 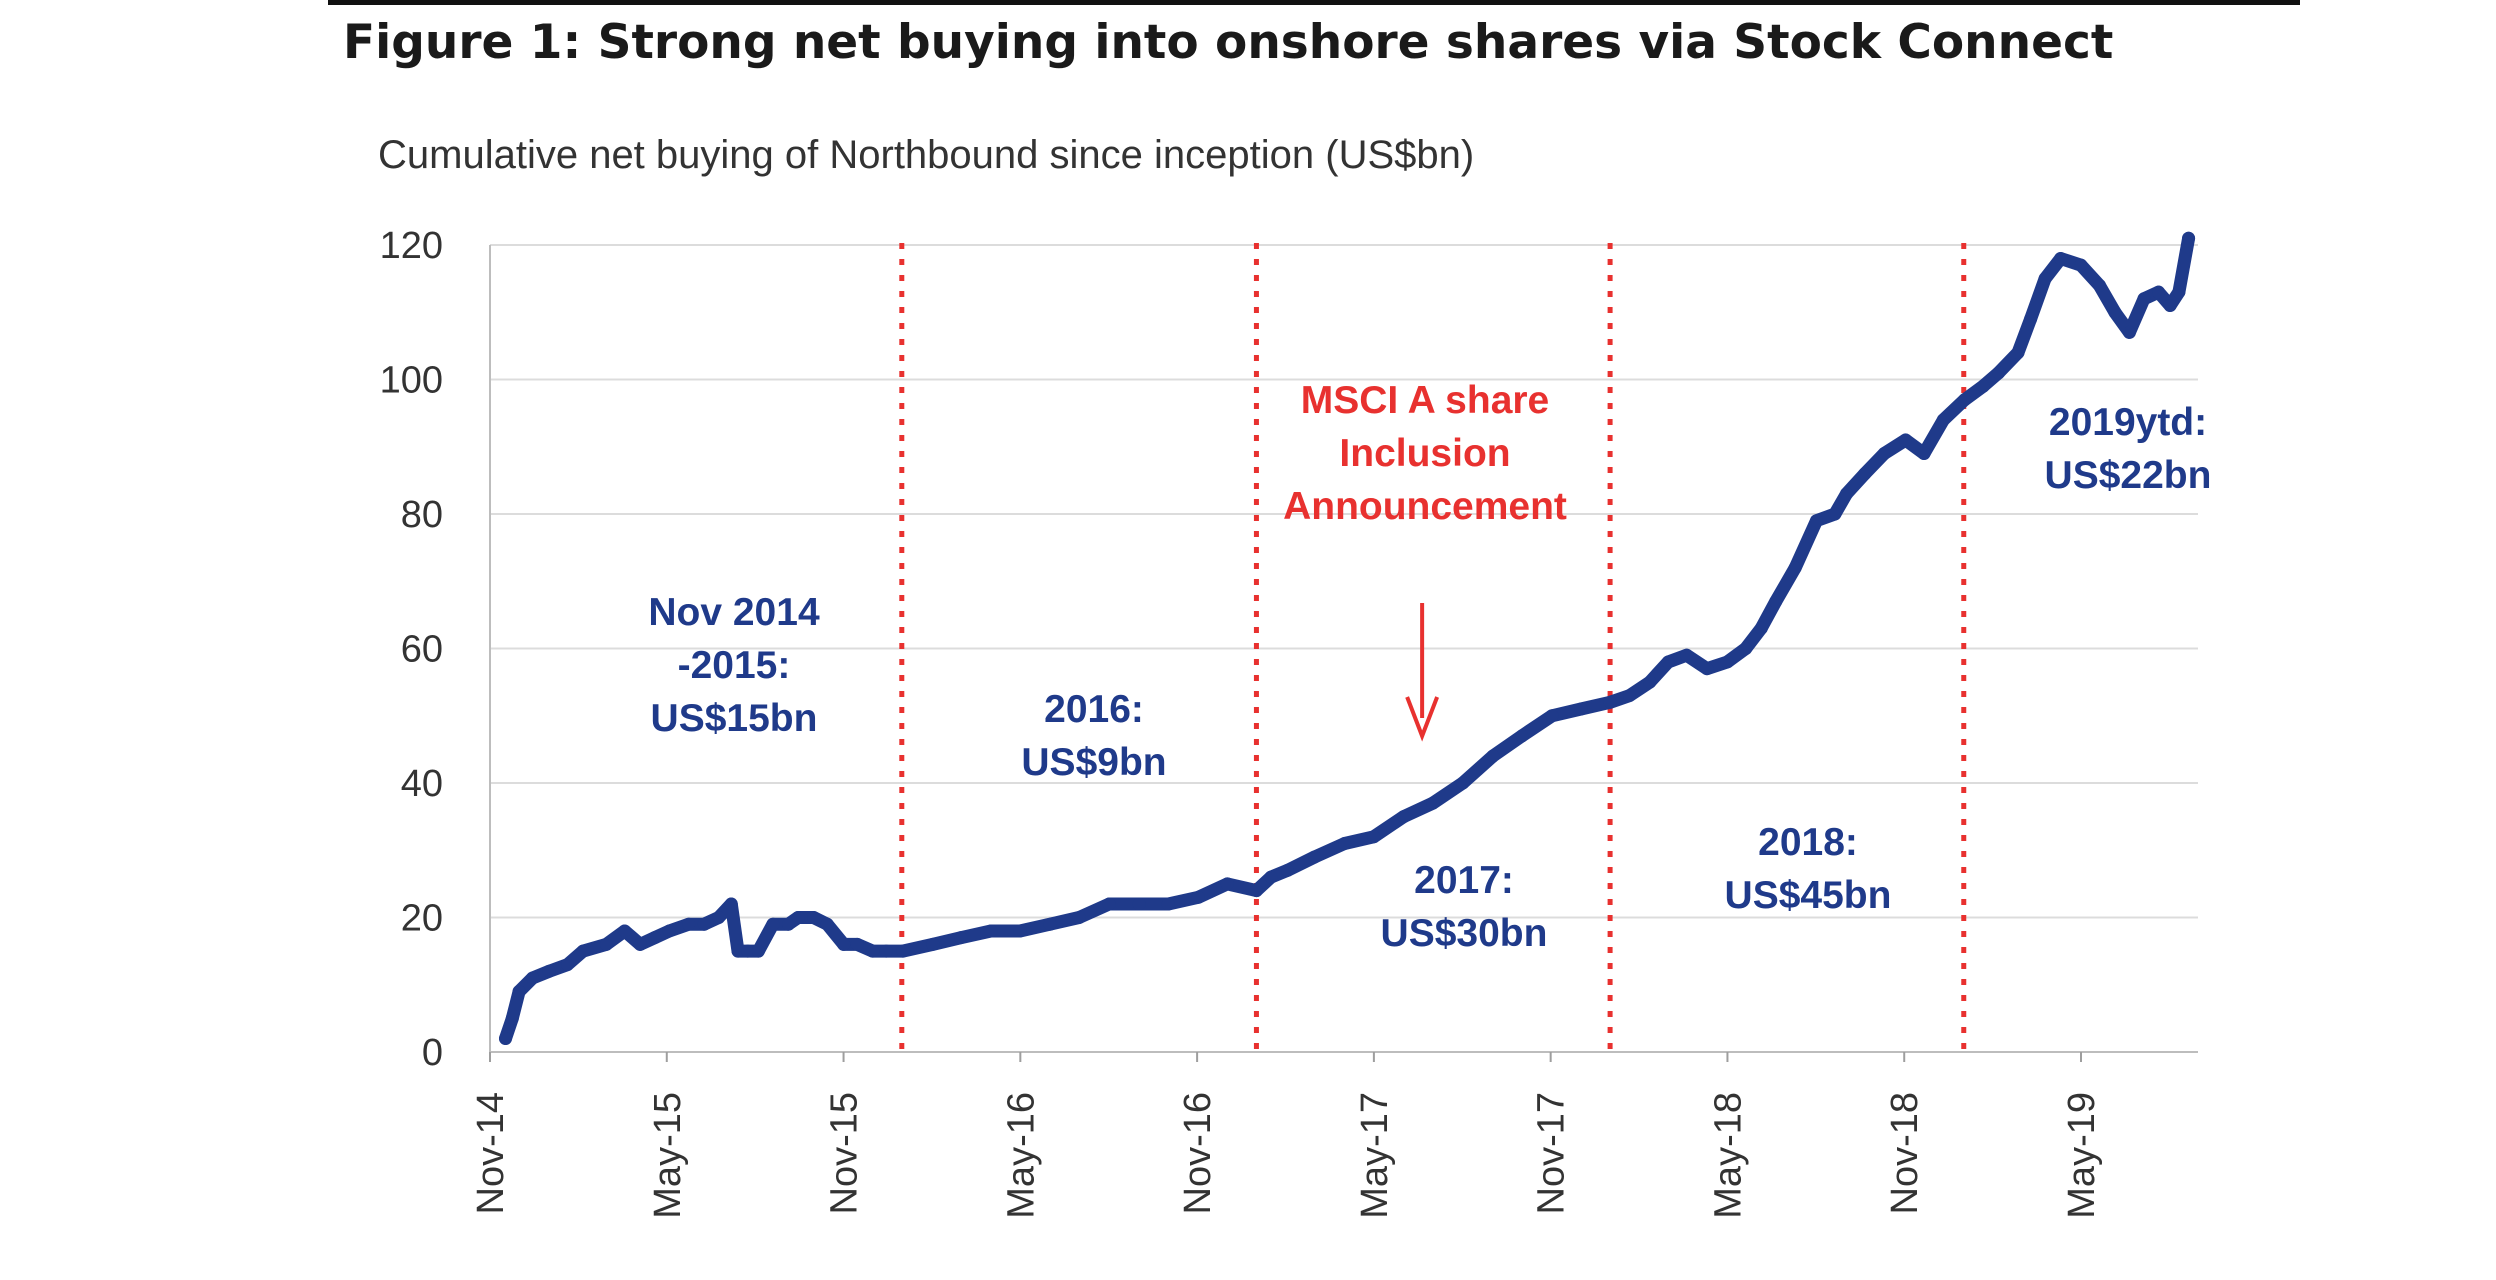 I want to click on y-tick-label: 80, so click(x=422, y=515).